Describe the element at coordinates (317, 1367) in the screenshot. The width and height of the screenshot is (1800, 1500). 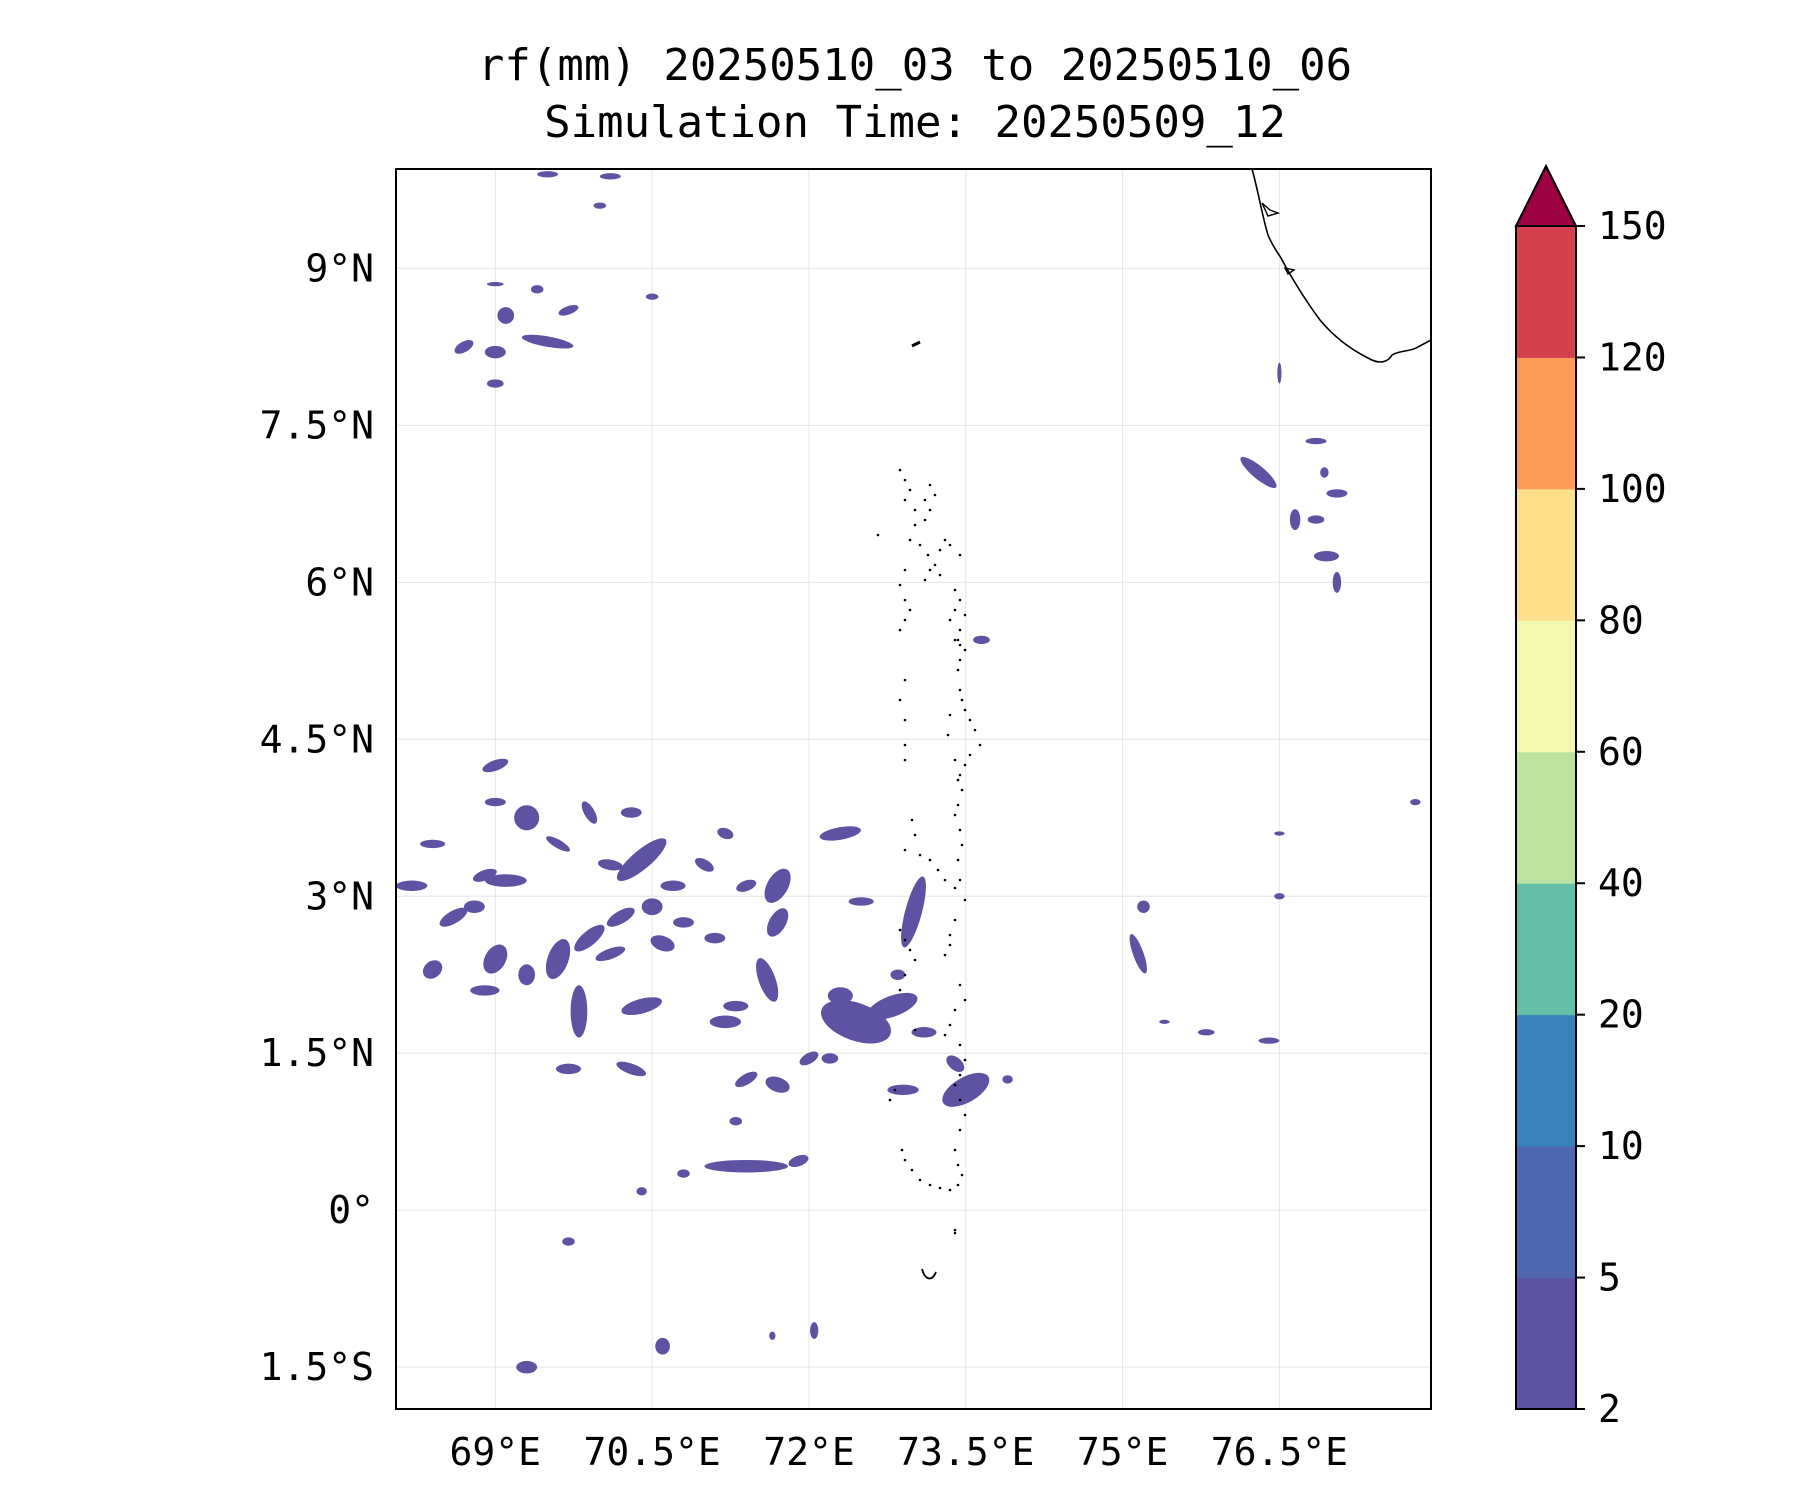
I see `lat-tick-label-7: 1.5°S` at that location.